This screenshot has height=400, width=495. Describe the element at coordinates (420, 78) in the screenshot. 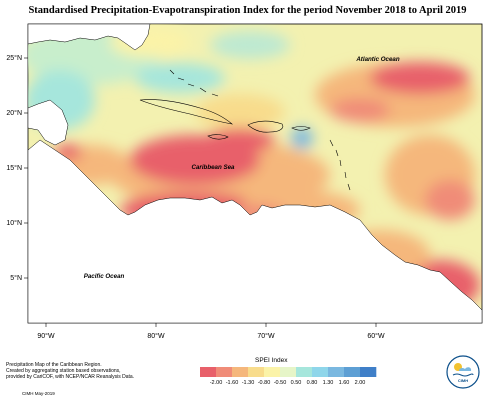

I see `field-atlantic-red` at that location.